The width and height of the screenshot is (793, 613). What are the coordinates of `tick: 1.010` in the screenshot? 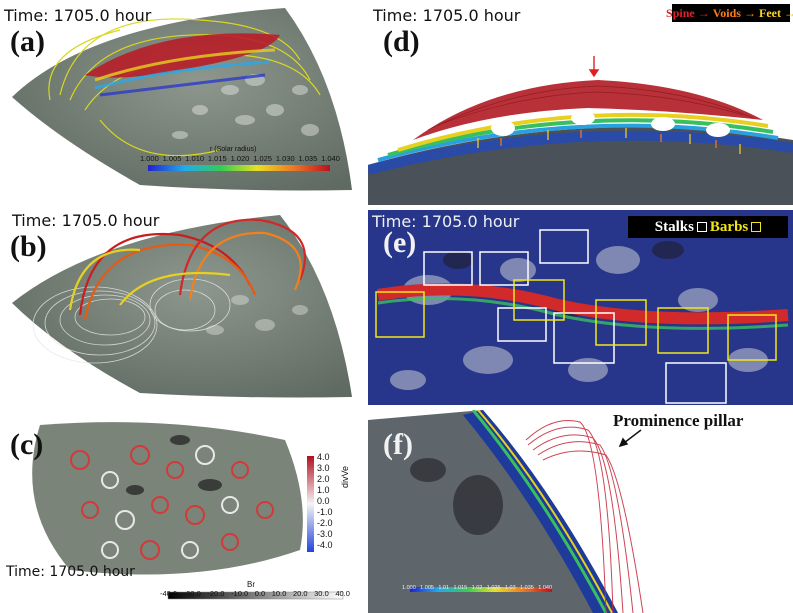 It's located at (195, 158).